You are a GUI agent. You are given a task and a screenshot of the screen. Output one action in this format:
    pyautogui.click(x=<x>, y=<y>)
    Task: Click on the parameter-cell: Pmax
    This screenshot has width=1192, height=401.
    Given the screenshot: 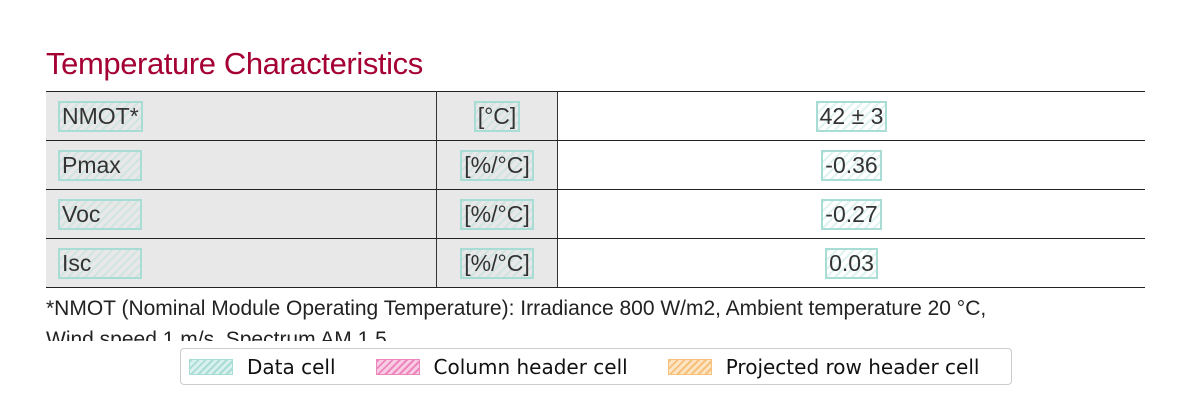 What is the action you would take?
    pyautogui.click(x=241, y=165)
    